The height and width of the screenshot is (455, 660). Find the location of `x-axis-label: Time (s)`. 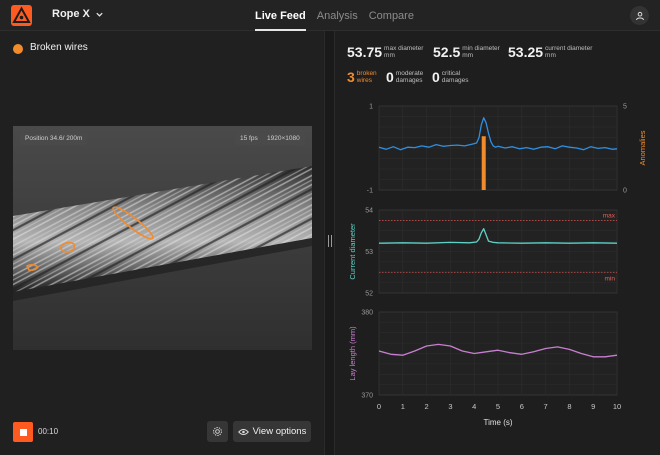

x-axis-label: Time (s) is located at coordinates (497, 422).